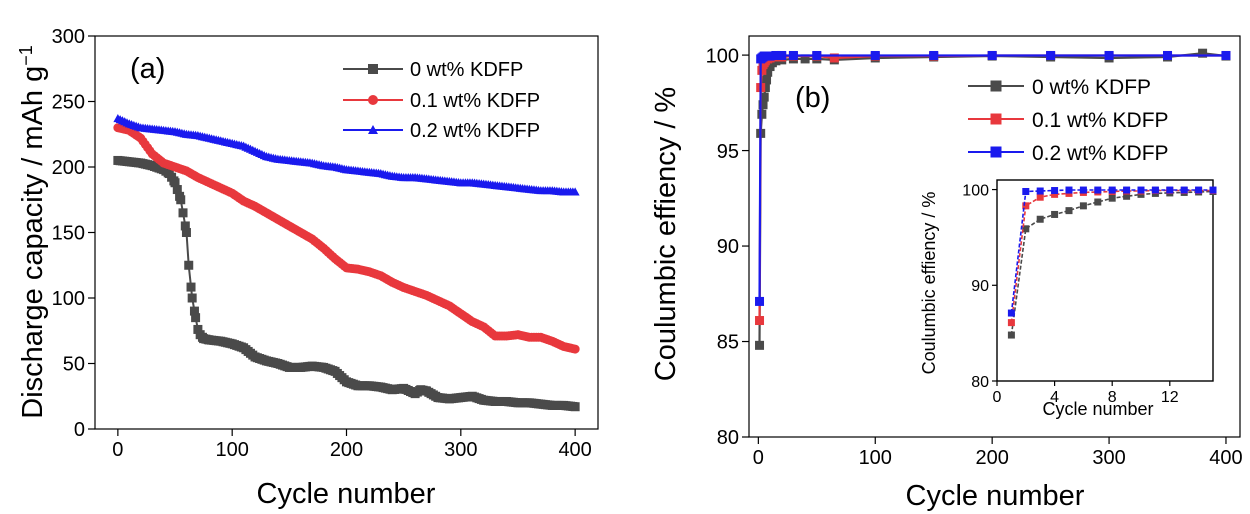  I want to click on y-tick-label: 50, so click(74, 365).